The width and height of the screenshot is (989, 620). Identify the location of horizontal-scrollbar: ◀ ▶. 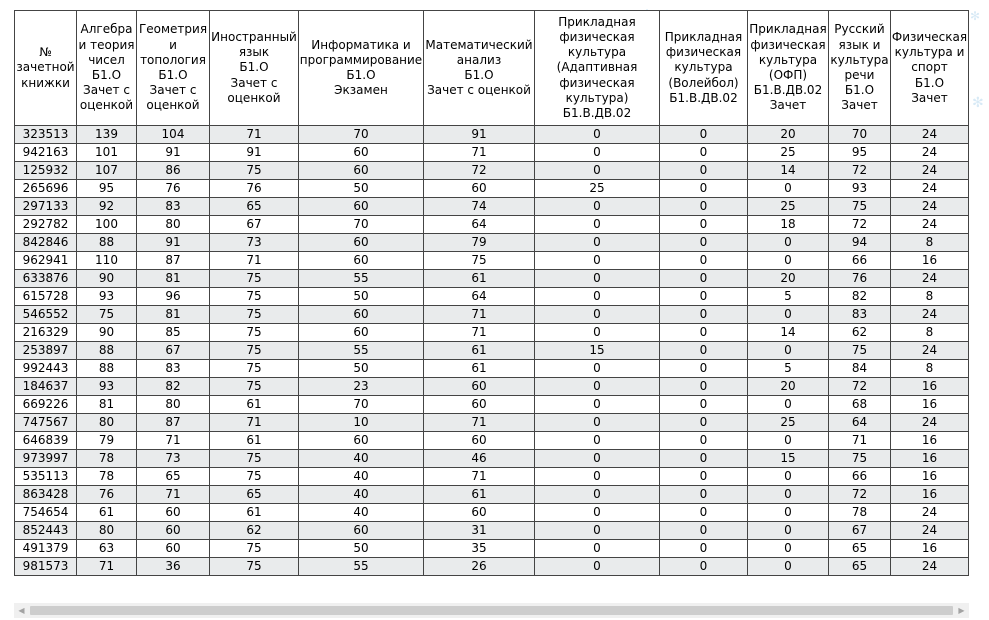
(491, 610).